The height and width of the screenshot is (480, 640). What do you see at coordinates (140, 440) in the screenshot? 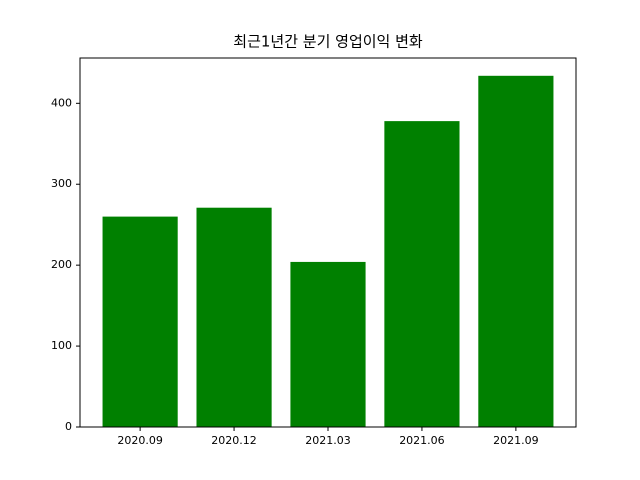
I see `x-tick-label: 2020.09` at bounding box center [140, 440].